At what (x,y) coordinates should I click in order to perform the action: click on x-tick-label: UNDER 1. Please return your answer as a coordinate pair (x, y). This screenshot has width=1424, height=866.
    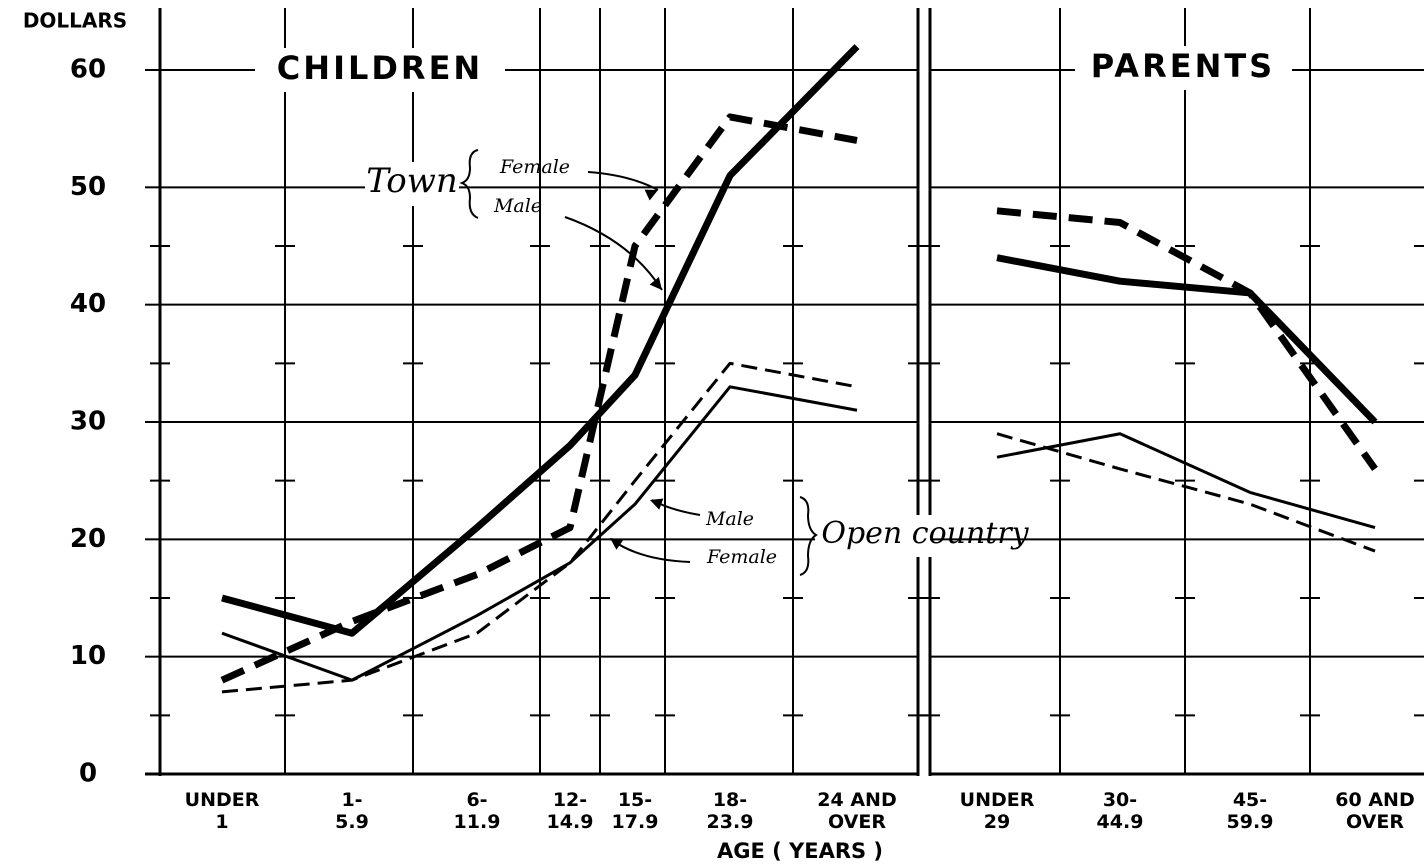
    Looking at the image, I should click on (222, 811).